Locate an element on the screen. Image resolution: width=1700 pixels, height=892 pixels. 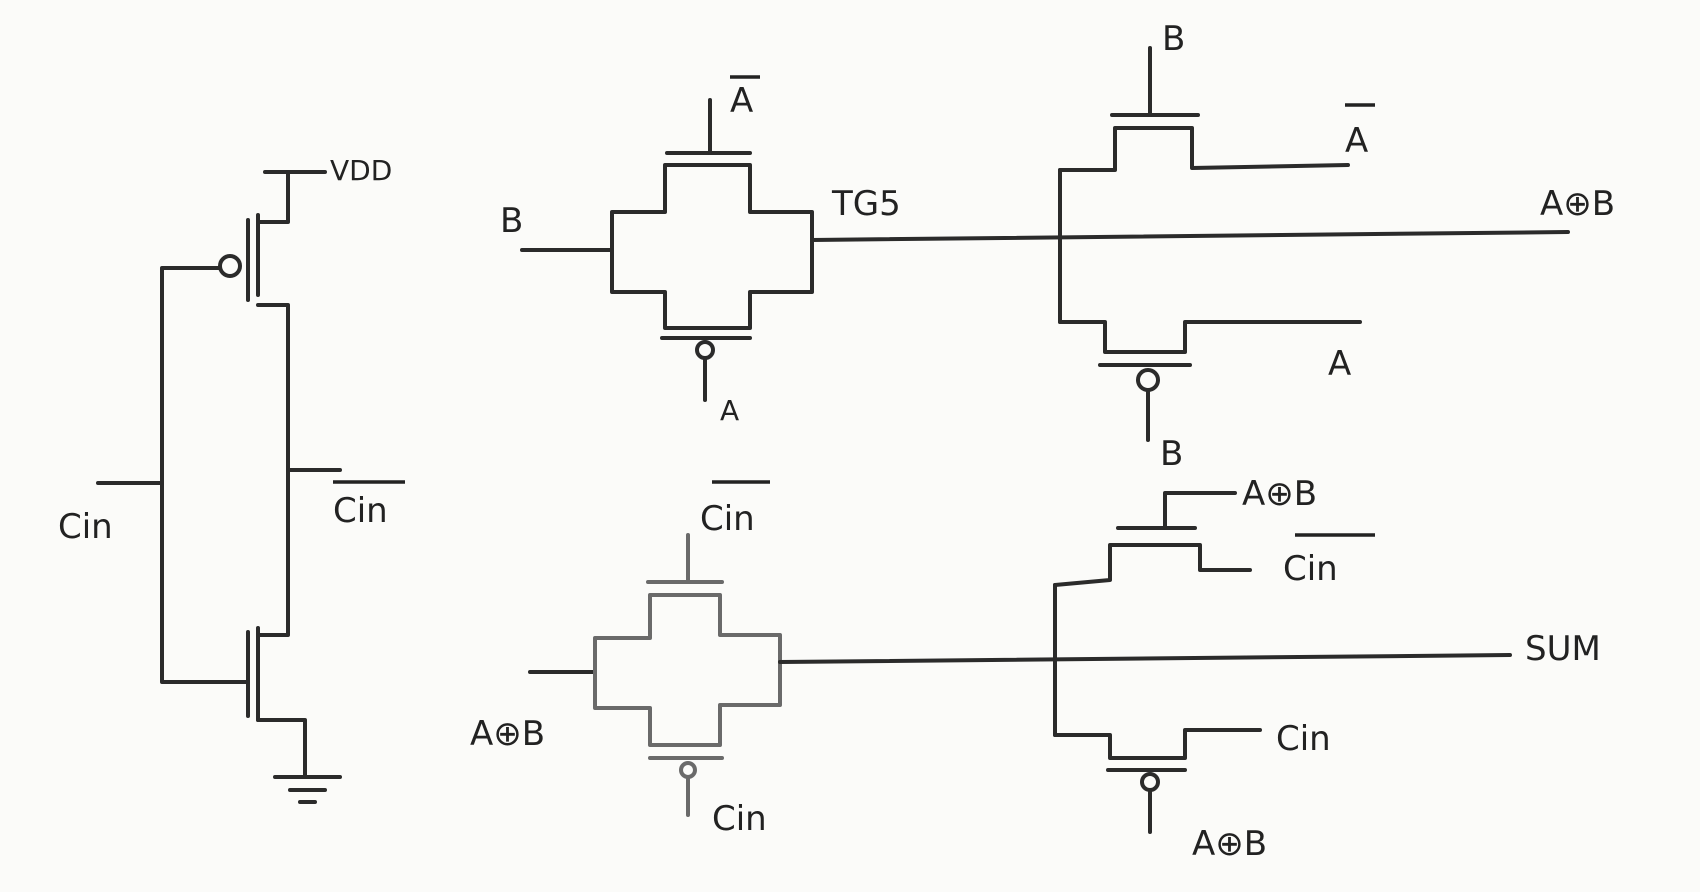
vdd-label: VDD is located at coordinates (361, 170).